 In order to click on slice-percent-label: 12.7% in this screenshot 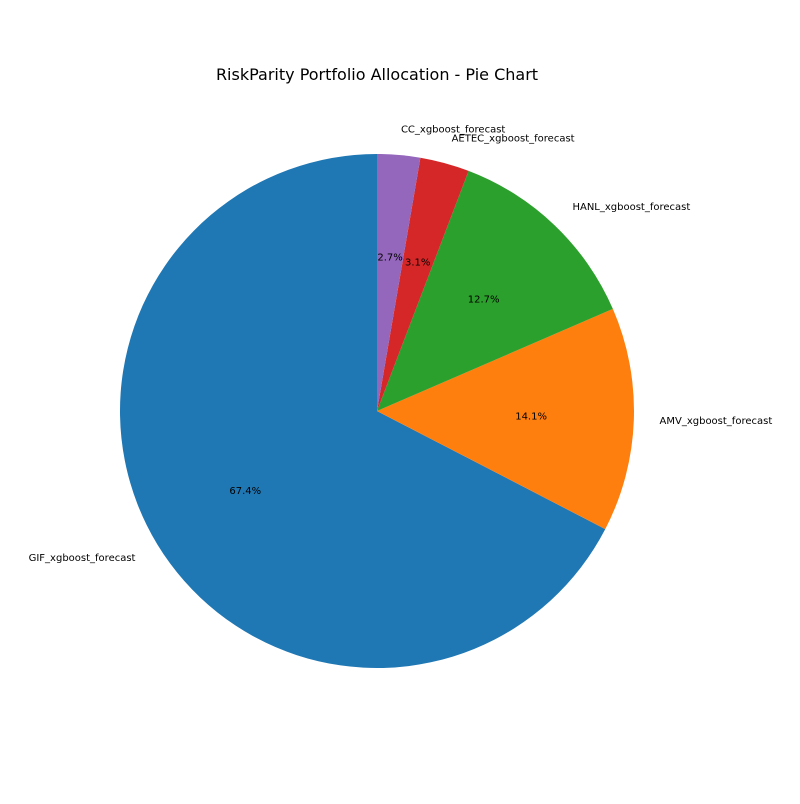, I will do `click(484, 300)`.